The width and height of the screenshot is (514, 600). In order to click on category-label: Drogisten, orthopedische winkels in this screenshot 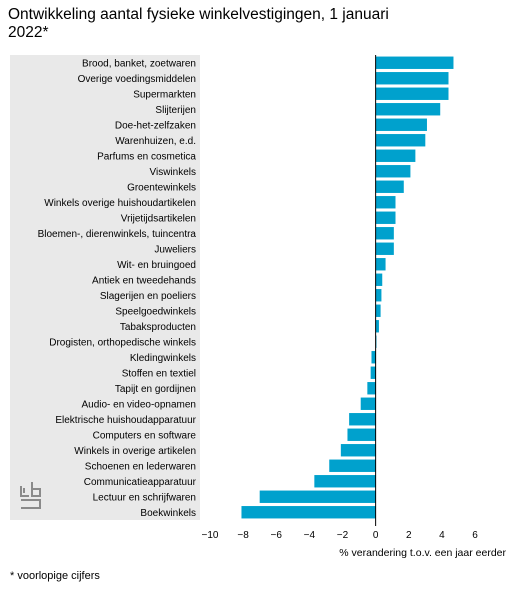, I will do `click(122, 342)`.